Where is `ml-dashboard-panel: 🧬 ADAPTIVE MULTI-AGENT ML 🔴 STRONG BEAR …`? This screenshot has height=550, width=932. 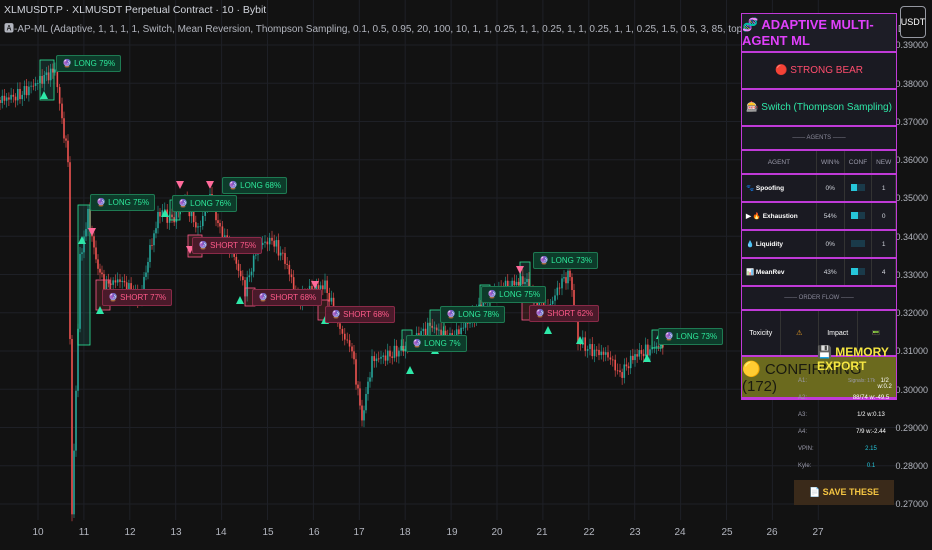
ml-dashboard-panel: 🧬 ADAPTIVE MULTI-AGENT ML 🔴 STRONG BEAR … is located at coordinates (819, 206).